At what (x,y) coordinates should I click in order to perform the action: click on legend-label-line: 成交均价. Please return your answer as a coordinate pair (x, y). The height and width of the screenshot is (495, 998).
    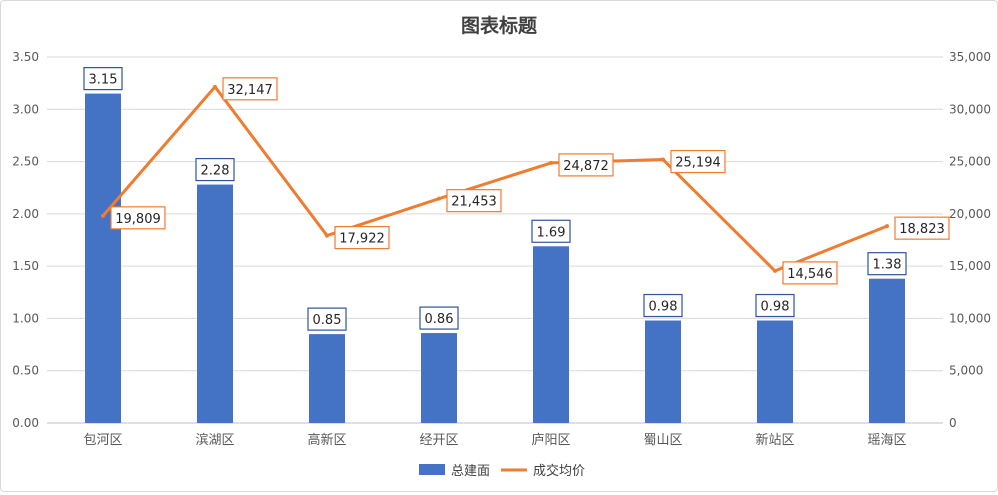
    Looking at the image, I should click on (559, 471).